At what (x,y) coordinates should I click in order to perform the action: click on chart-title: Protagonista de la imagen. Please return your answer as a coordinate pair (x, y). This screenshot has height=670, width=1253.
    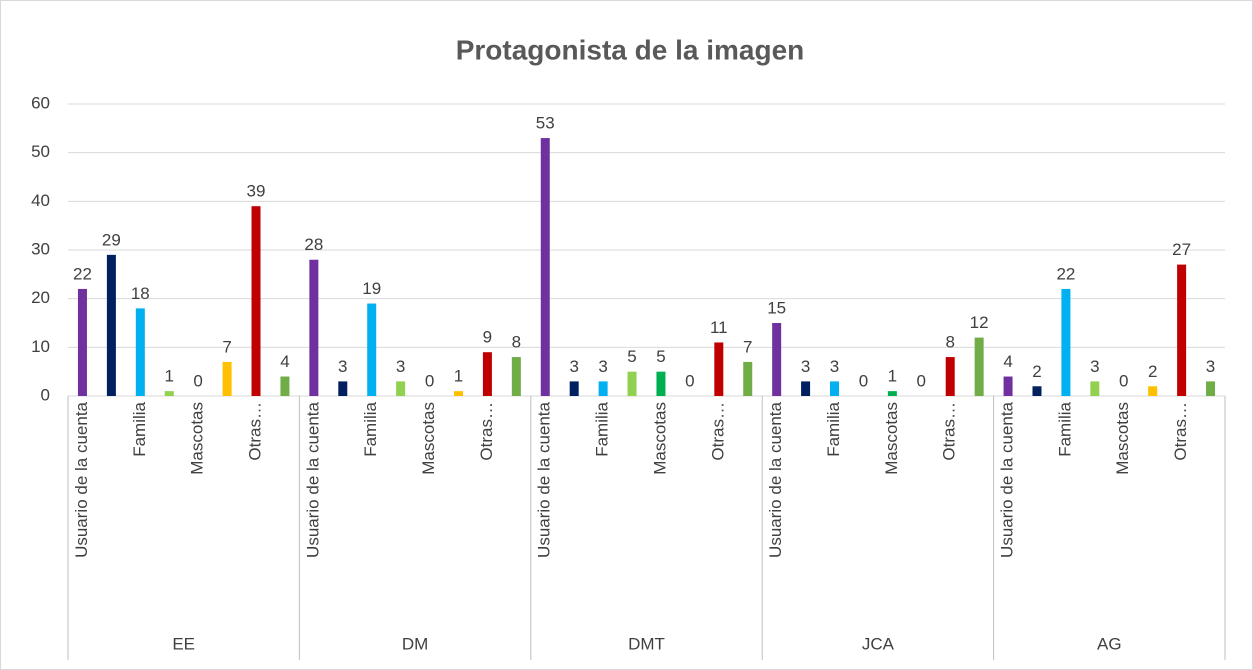
    Looking at the image, I should click on (630, 49).